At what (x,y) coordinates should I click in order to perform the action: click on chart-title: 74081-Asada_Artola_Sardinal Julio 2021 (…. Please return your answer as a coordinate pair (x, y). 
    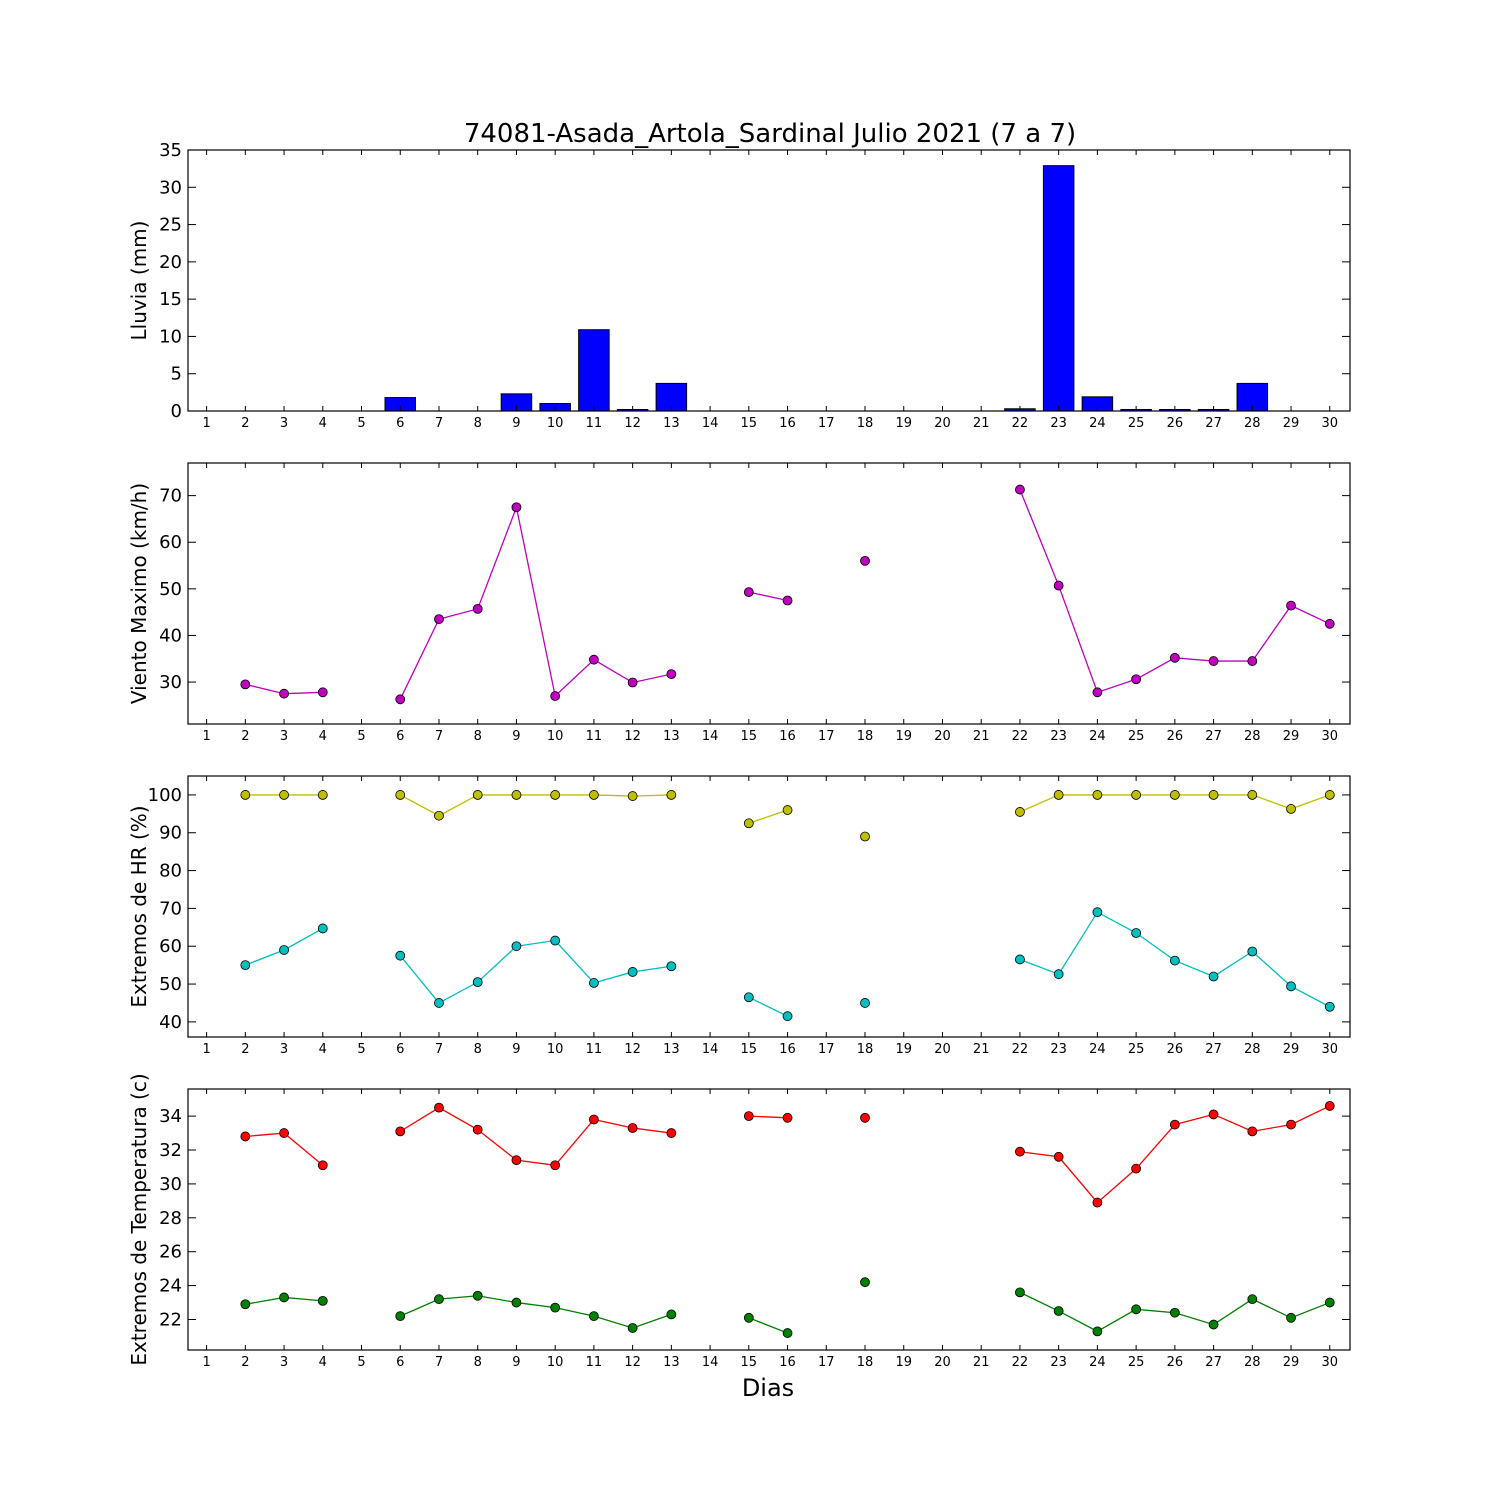
    Looking at the image, I should click on (770, 134).